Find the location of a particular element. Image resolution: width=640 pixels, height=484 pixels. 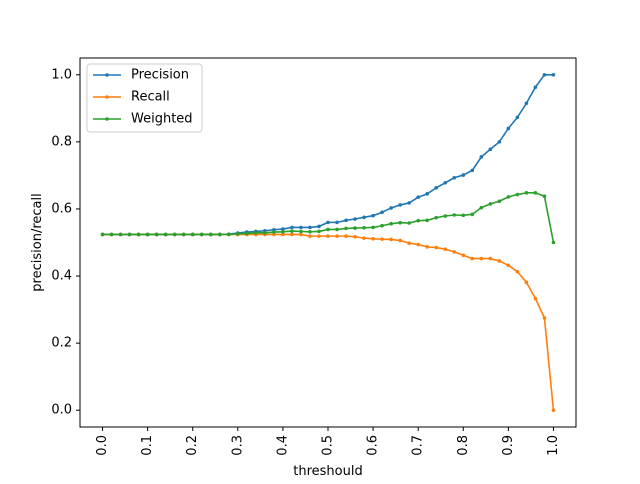

y-tick-label: 0.2 is located at coordinates (61, 343).